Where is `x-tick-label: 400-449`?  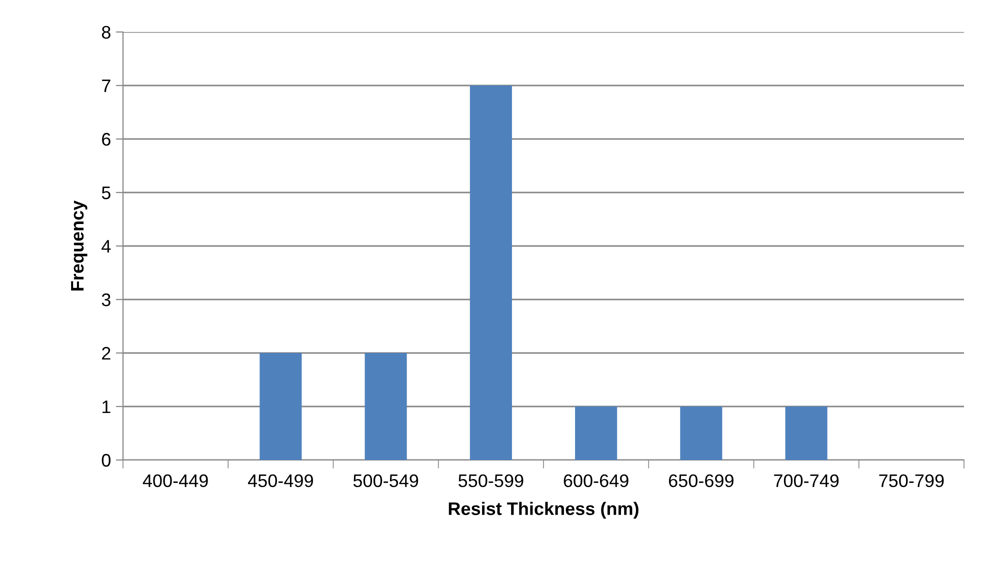 x-tick-label: 400-449 is located at coordinates (175, 481).